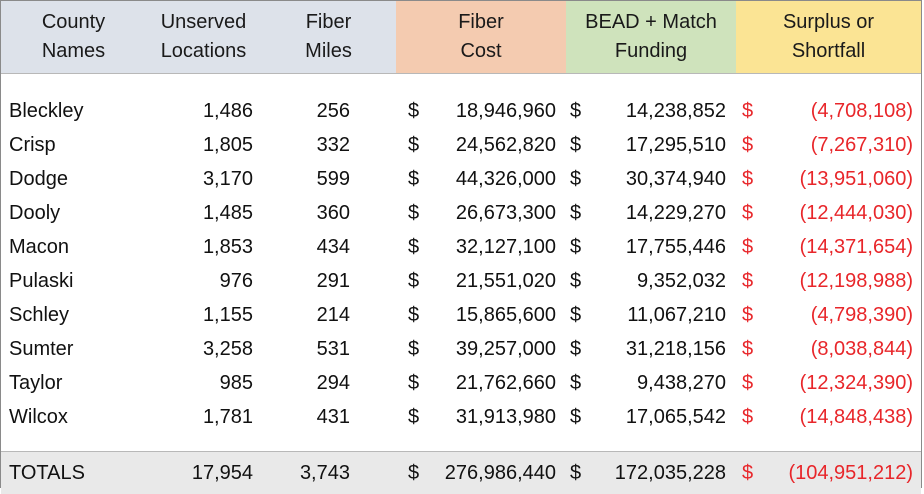 The width and height of the screenshot is (924, 494). Describe the element at coordinates (328, 179) in the screenshot. I see `fiber-miles: 599` at that location.